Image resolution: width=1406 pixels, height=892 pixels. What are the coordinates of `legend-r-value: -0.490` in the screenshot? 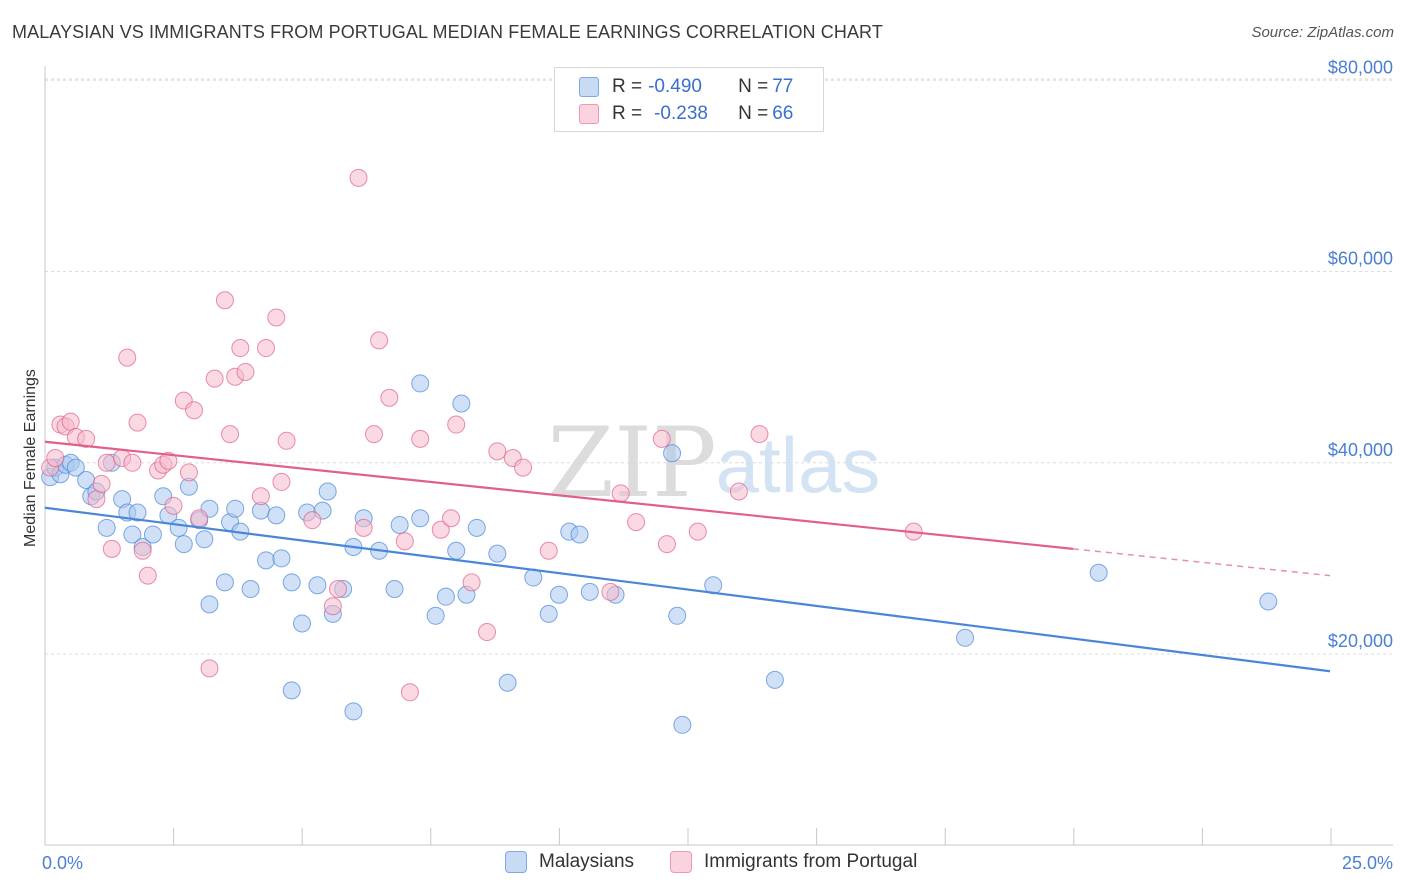 It's located at (675, 86).